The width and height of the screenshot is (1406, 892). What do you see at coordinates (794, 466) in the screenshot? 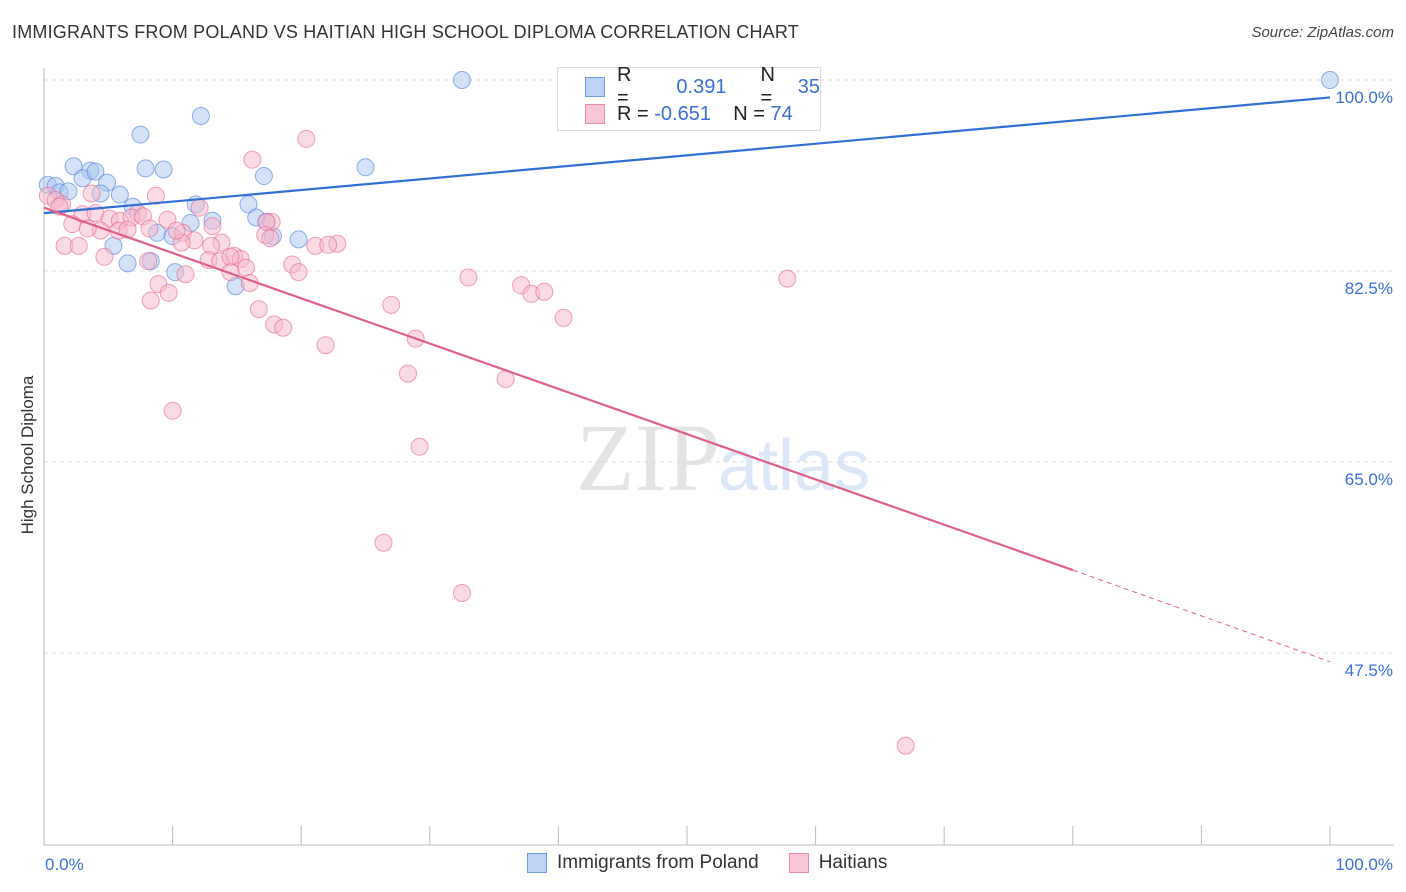
I see `watermark-atlas: atlas` at bounding box center [794, 466].